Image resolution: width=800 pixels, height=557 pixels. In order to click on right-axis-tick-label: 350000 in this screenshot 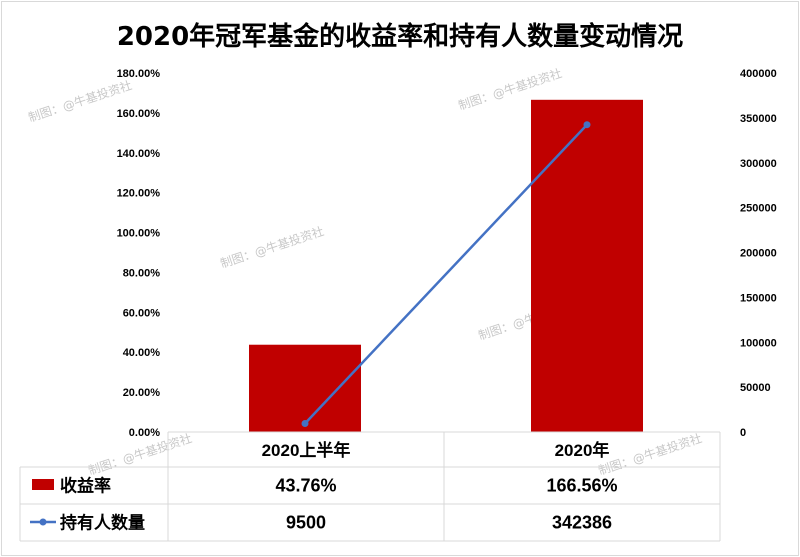, I will do `click(758, 119)`.